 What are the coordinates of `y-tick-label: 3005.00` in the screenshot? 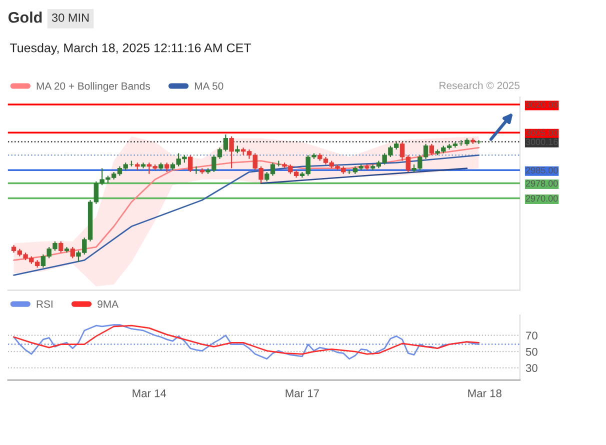 It's located at (542, 133).